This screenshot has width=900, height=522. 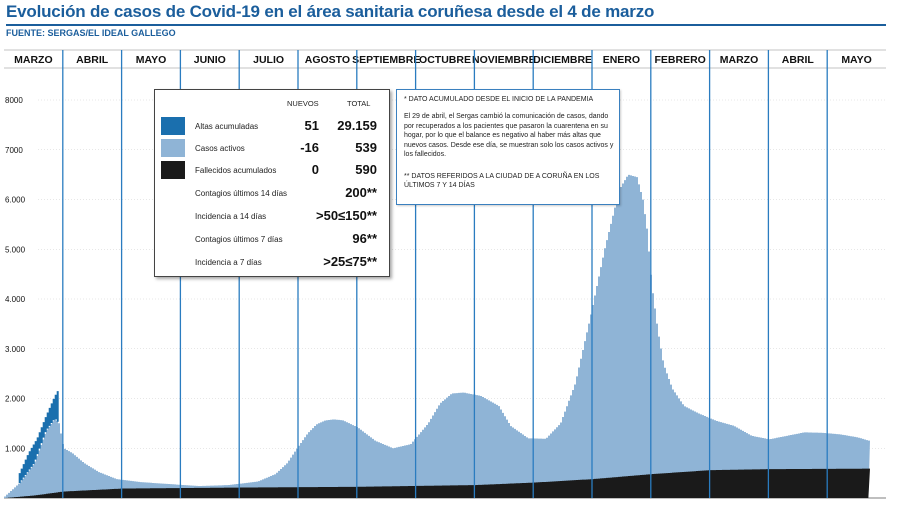 What do you see at coordinates (210, 60) in the screenshot?
I see `month-label: JUNIO` at bounding box center [210, 60].